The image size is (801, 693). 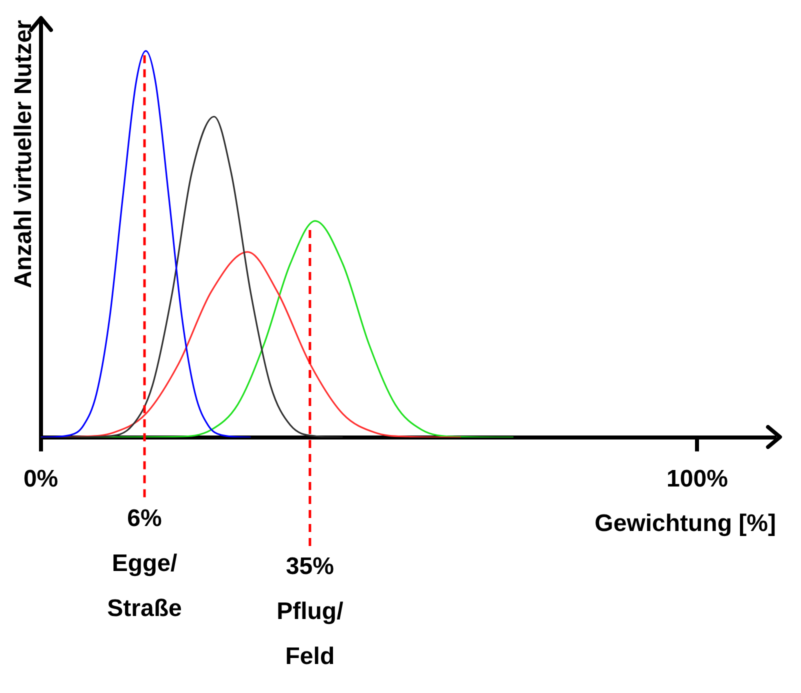 I want to click on x-axis-title: Gewichtung [%], so click(x=685, y=524).